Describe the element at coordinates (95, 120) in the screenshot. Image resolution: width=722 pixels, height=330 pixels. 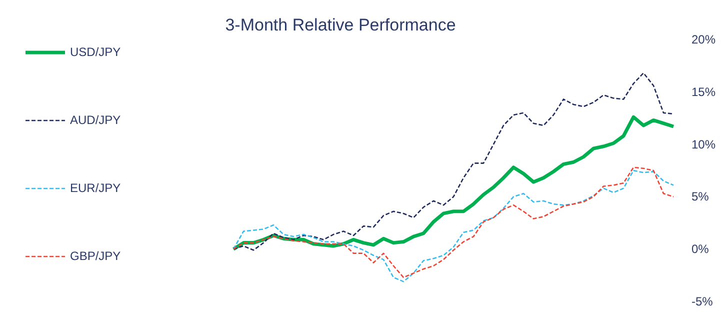
I see `legend-label: AUD/JPY` at that location.